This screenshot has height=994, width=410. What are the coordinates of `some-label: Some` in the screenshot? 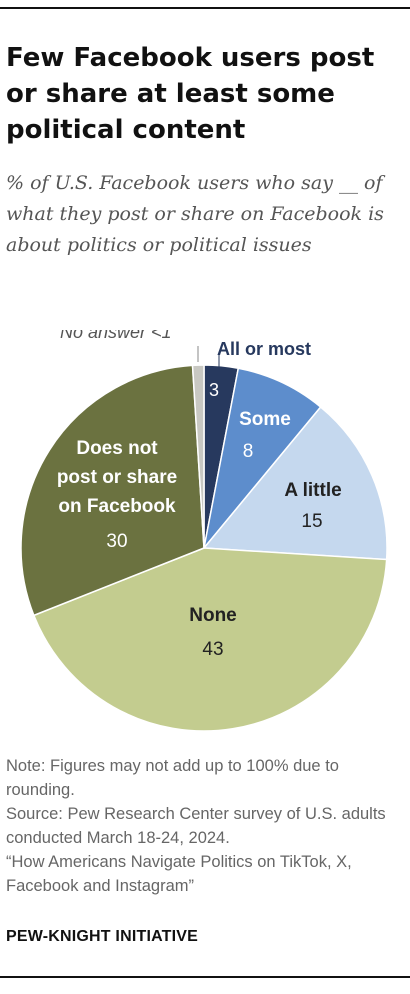 It's located at (265, 419).